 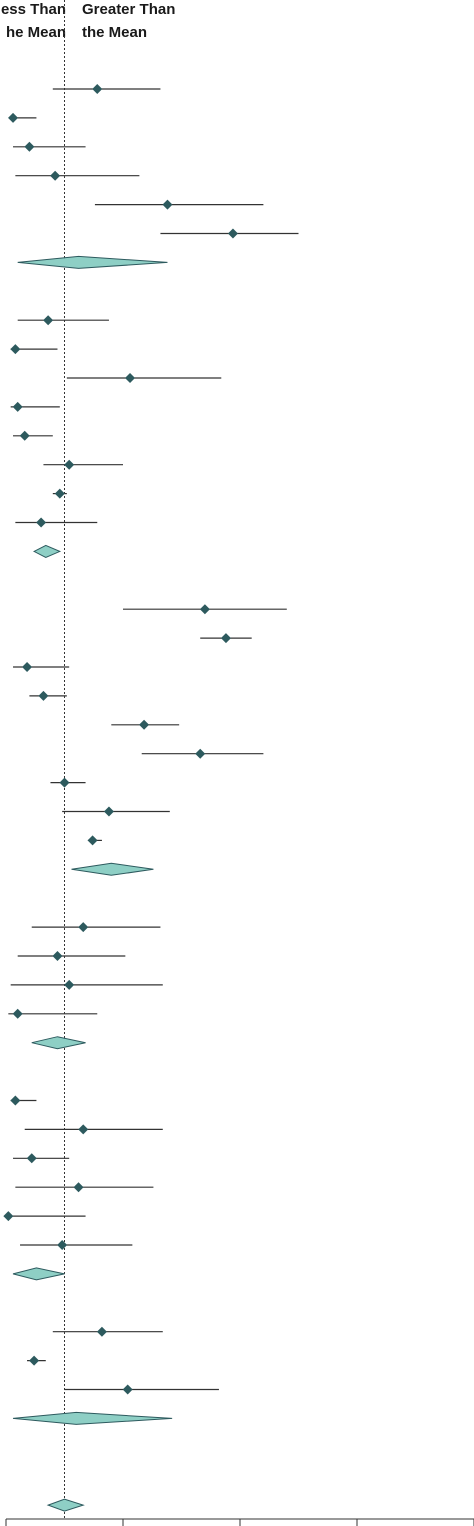 What do you see at coordinates (33, 21) in the screenshot?
I see `header-left: ess Than he Mean` at bounding box center [33, 21].